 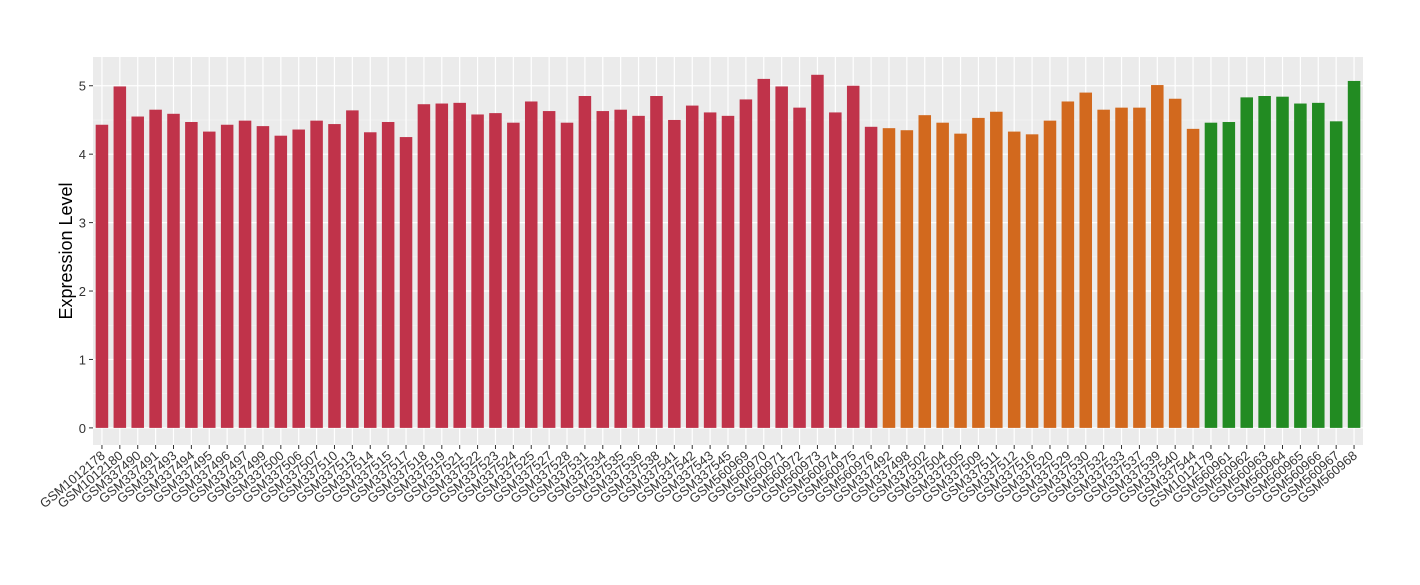 I want to click on y-tick-label: 5, so click(x=82, y=86).